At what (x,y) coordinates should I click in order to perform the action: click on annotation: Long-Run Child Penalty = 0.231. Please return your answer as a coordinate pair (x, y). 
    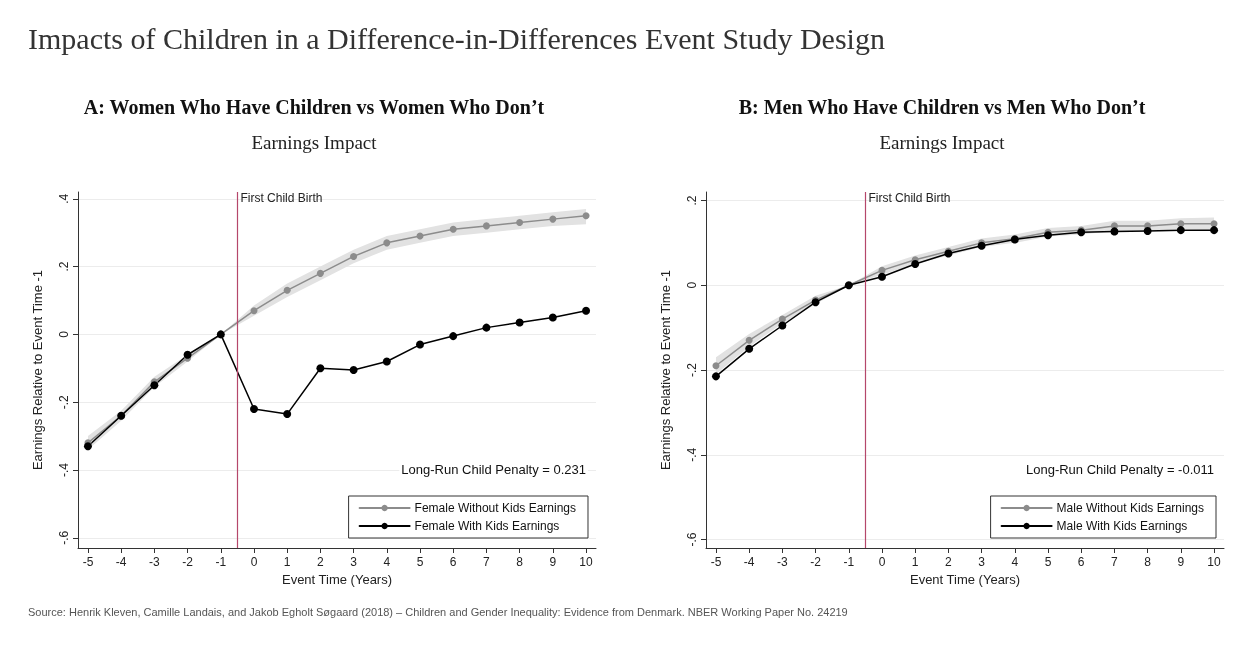
    Looking at the image, I should click on (493, 469).